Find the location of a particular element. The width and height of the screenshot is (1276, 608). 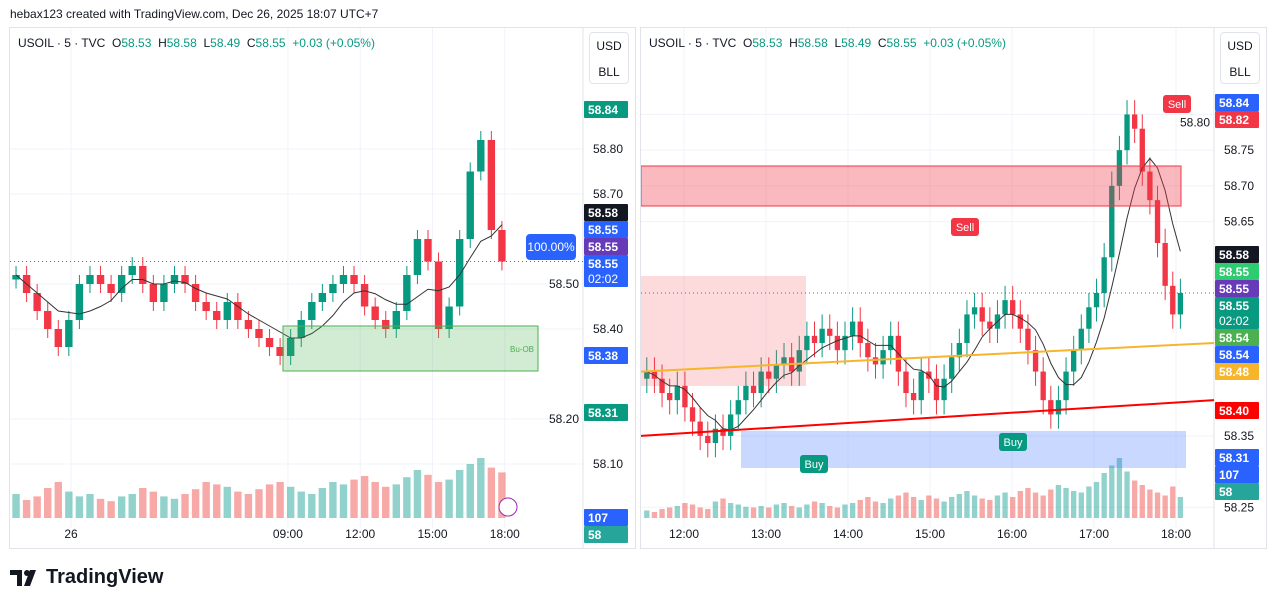

y-tick-label: 58.20 is located at coordinates (564, 419).